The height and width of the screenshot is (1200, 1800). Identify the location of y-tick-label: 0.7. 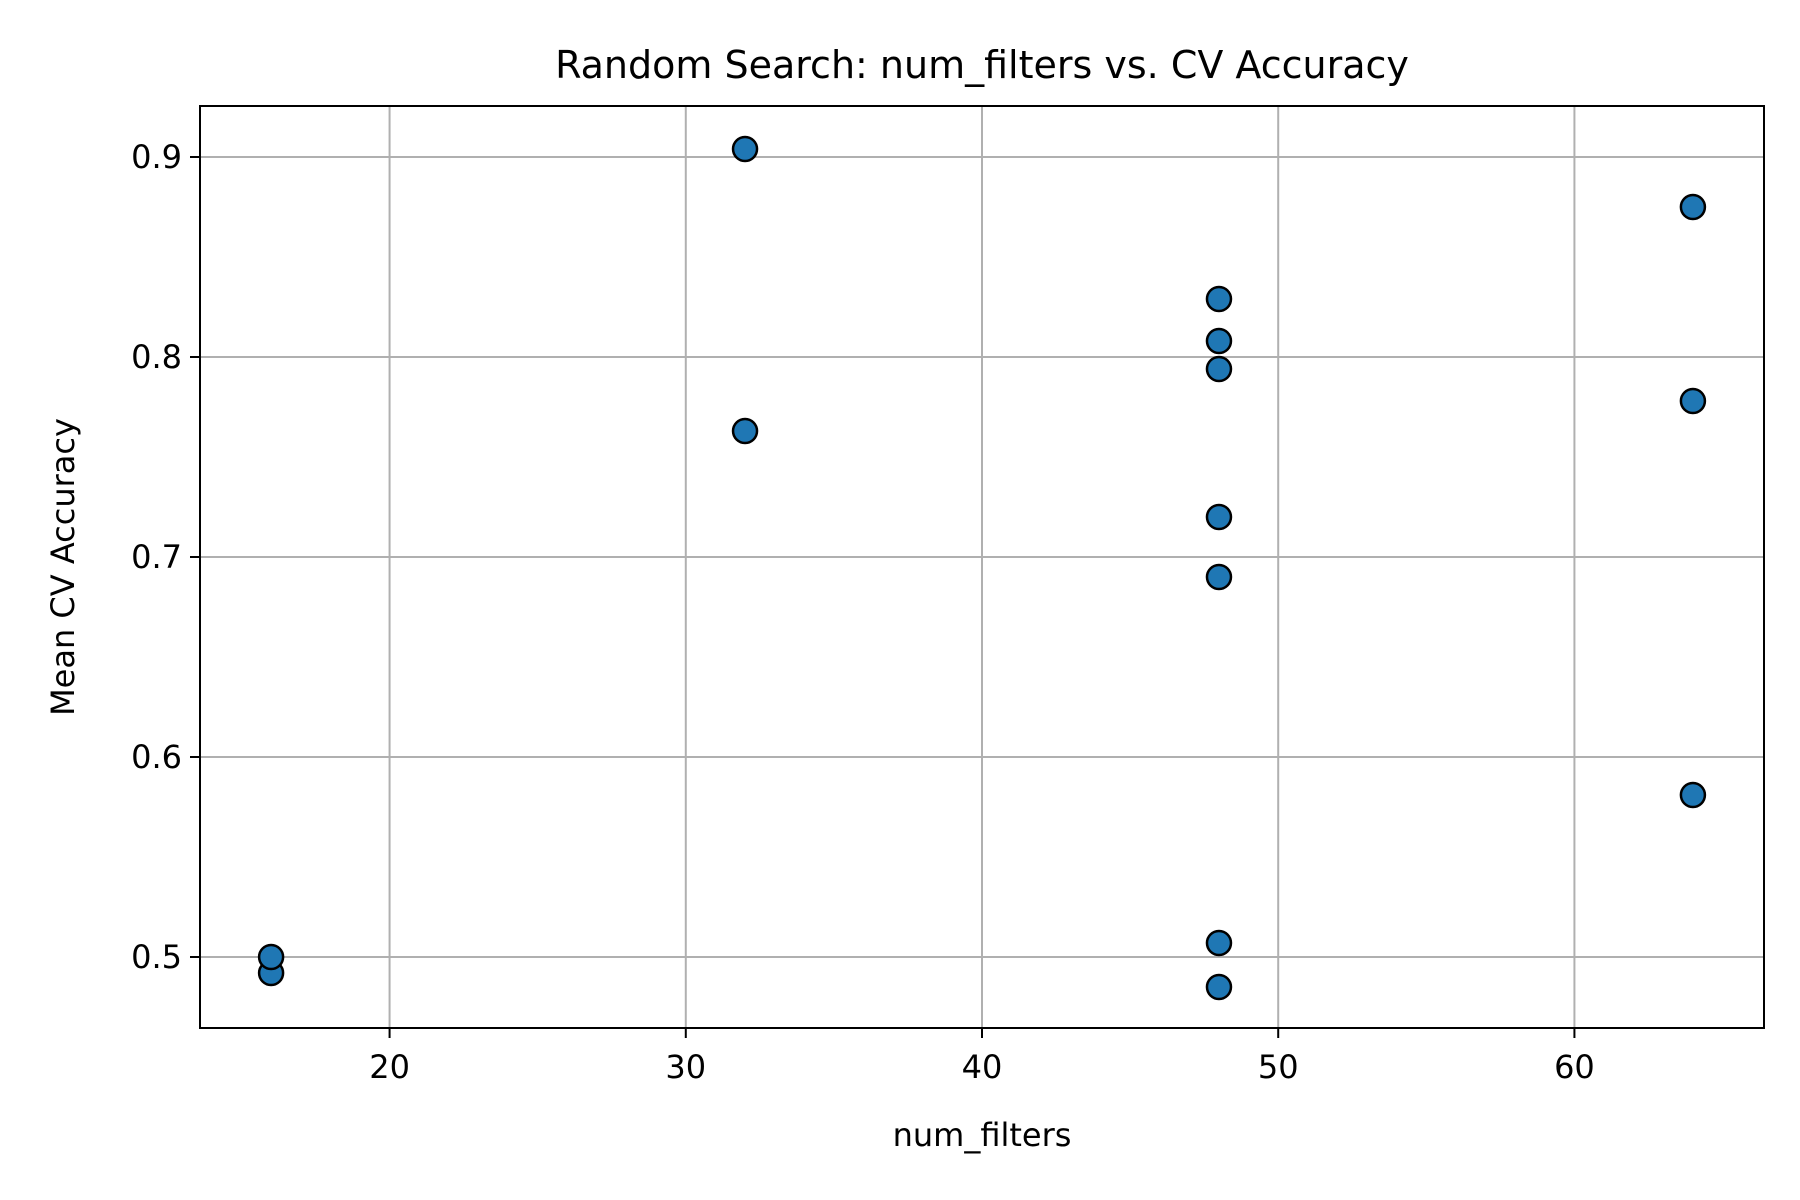
(156, 557).